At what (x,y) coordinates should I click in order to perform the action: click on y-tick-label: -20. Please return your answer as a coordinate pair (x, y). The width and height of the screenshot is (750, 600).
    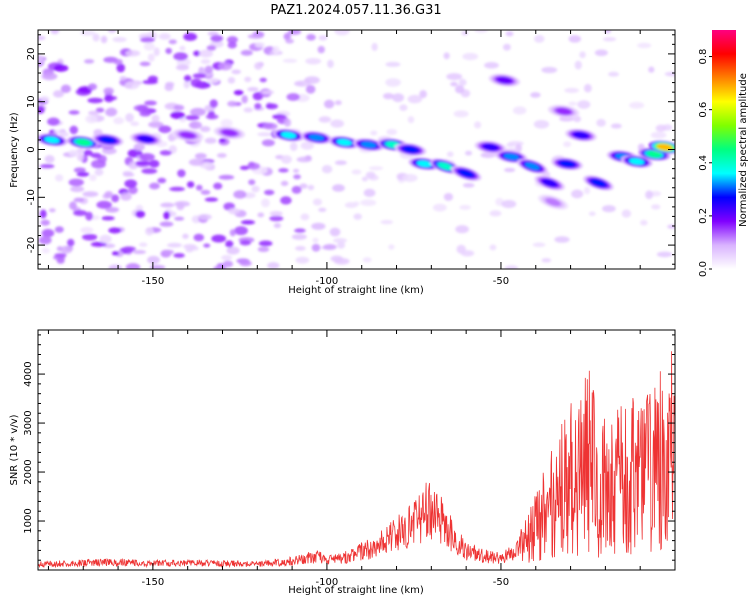
    Looking at the image, I should click on (31, 245).